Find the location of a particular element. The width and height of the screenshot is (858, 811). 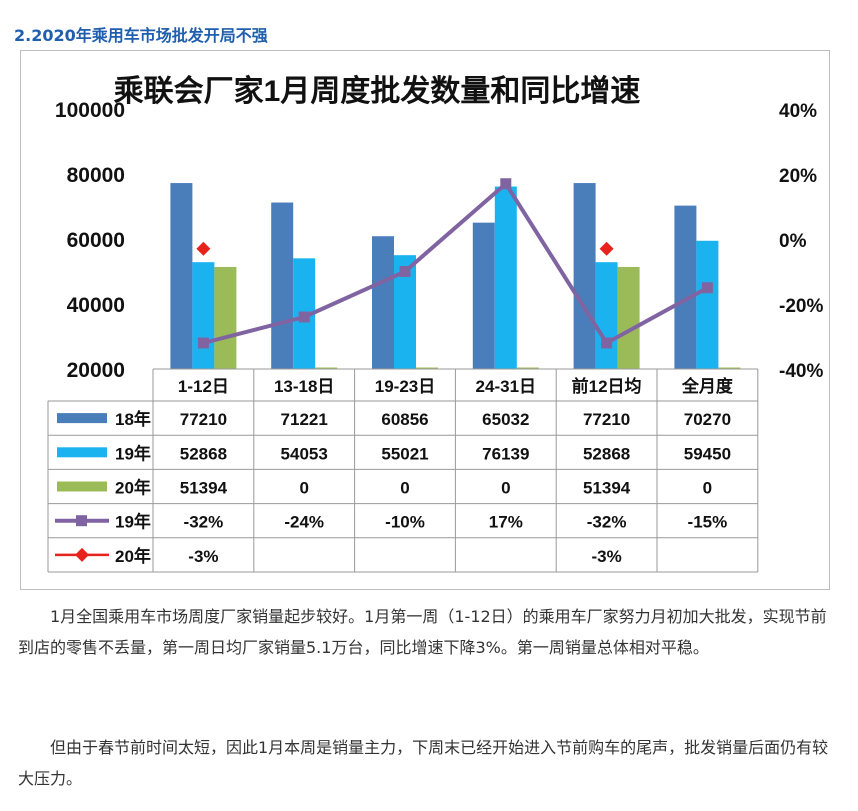

y-right-tick-label: -40% is located at coordinates (801, 371).